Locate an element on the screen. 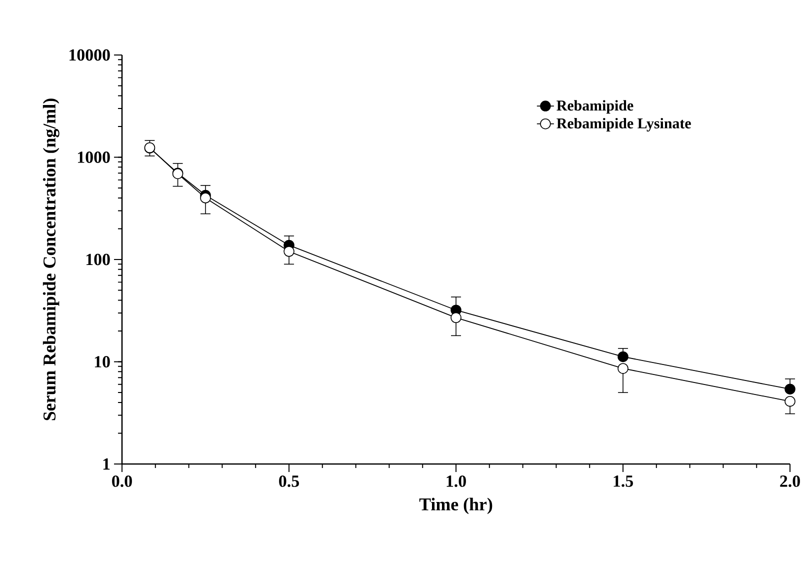  x-axis-title: Time (hr) is located at coordinates (455, 506).